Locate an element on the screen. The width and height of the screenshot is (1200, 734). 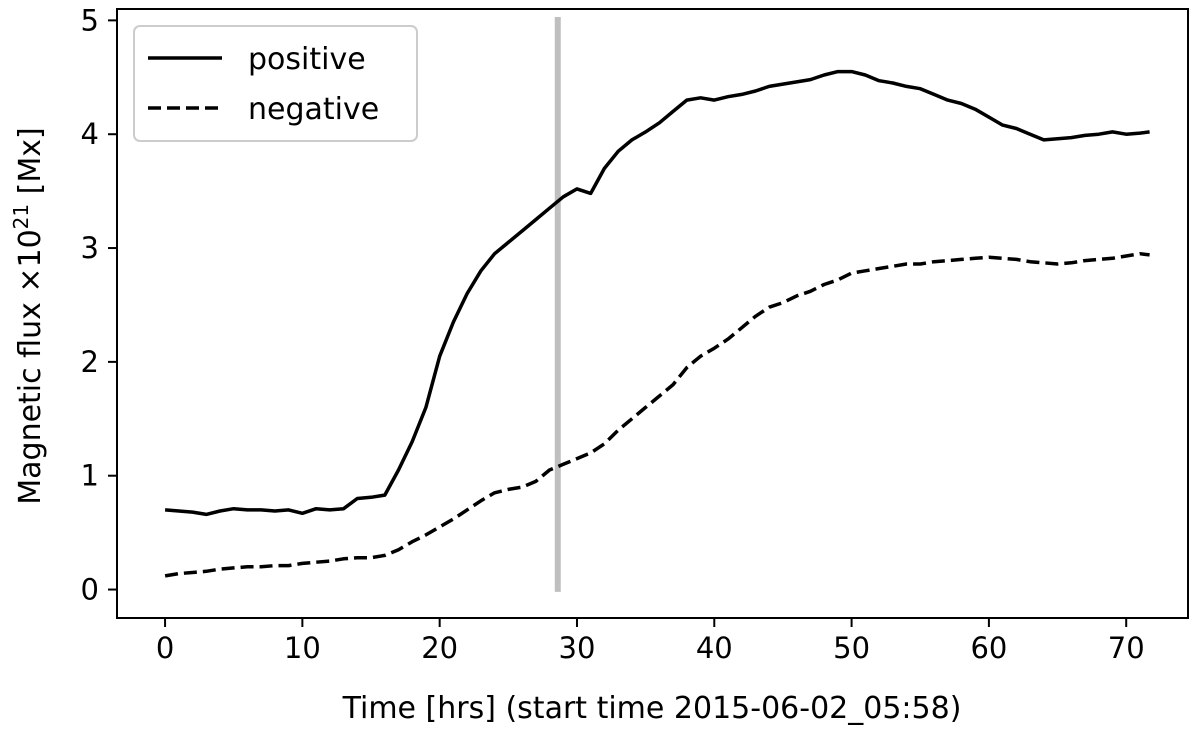
y-axis-label-unit: [Mx] is located at coordinates (30, 165).